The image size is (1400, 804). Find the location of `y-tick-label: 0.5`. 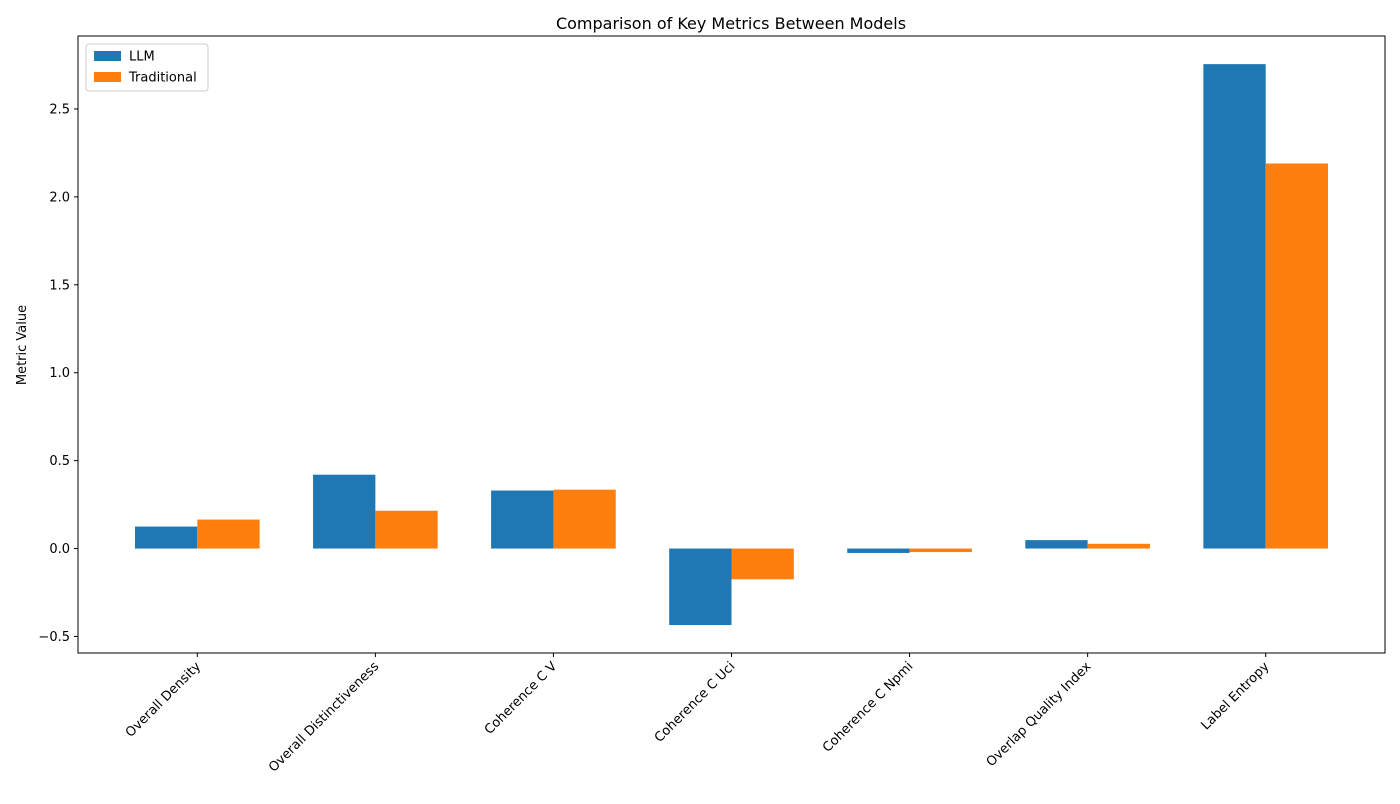

y-tick-label: 0.5 is located at coordinates (59, 461).